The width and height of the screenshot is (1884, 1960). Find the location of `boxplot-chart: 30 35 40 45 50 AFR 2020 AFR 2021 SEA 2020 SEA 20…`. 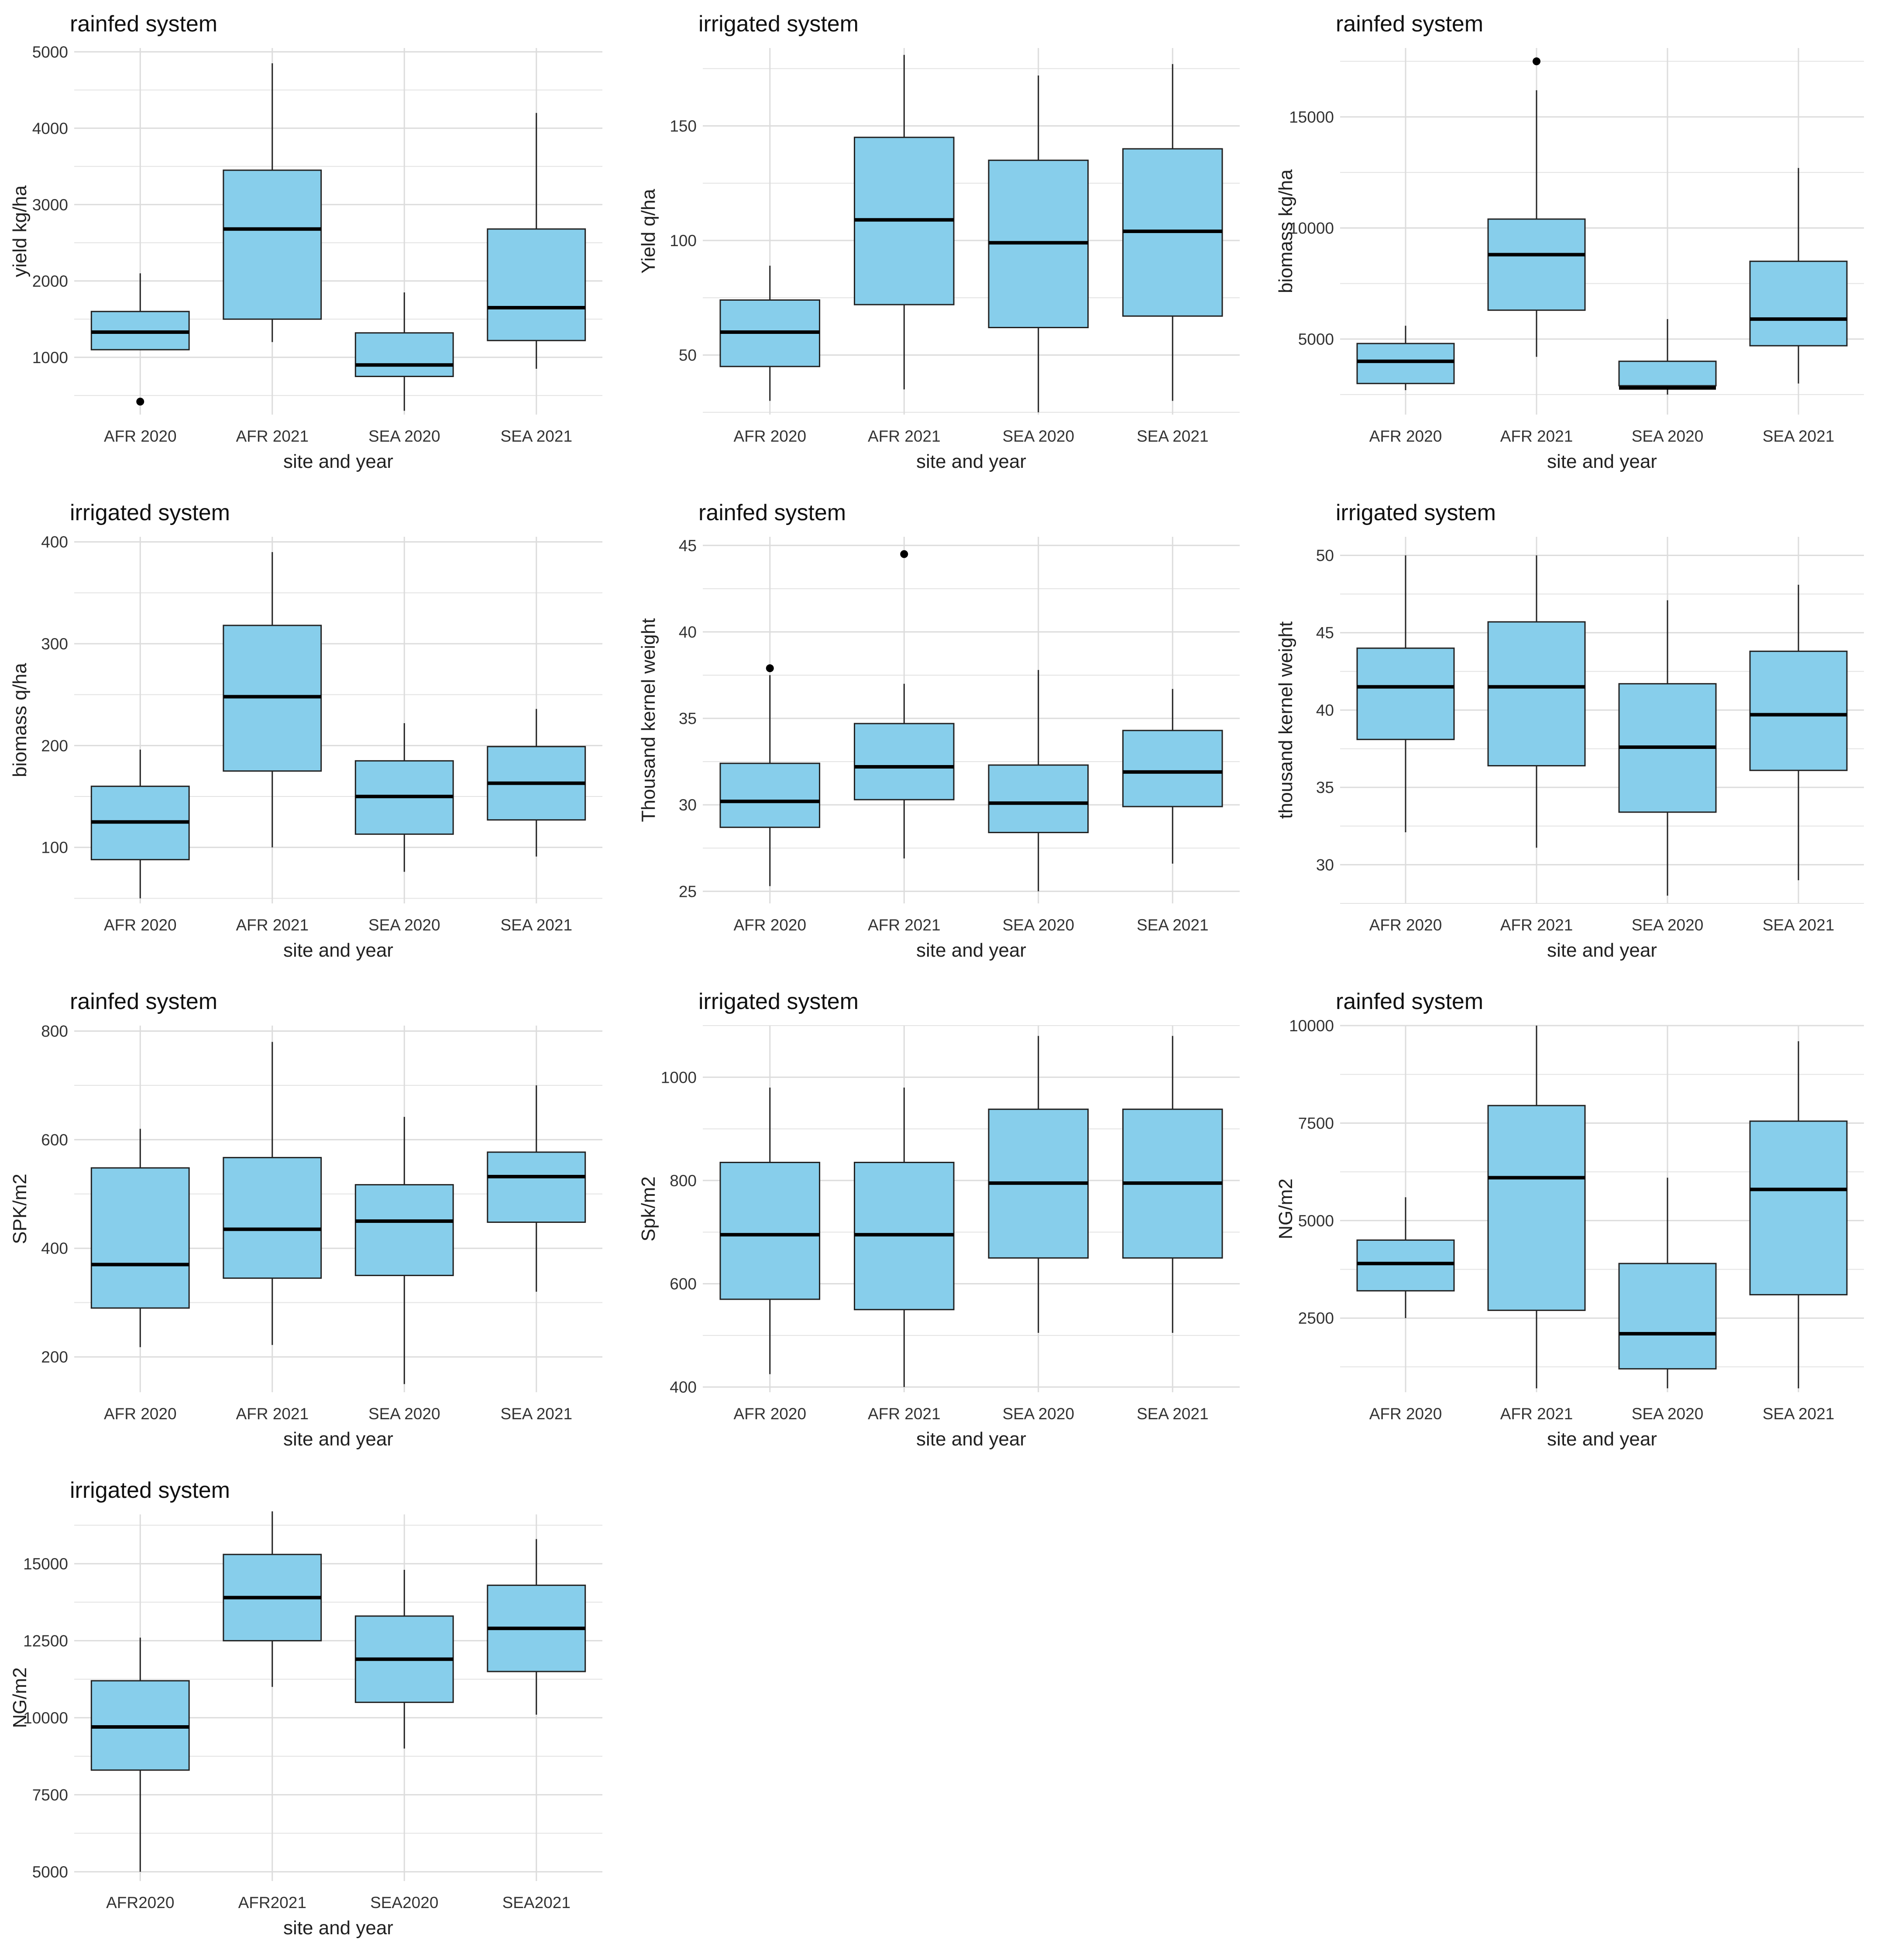

boxplot-chart: 30 35 40 45 50 AFR 2020 AFR 2021 SEA 2020 SEA 20… is located at coordinates (1569, 731).